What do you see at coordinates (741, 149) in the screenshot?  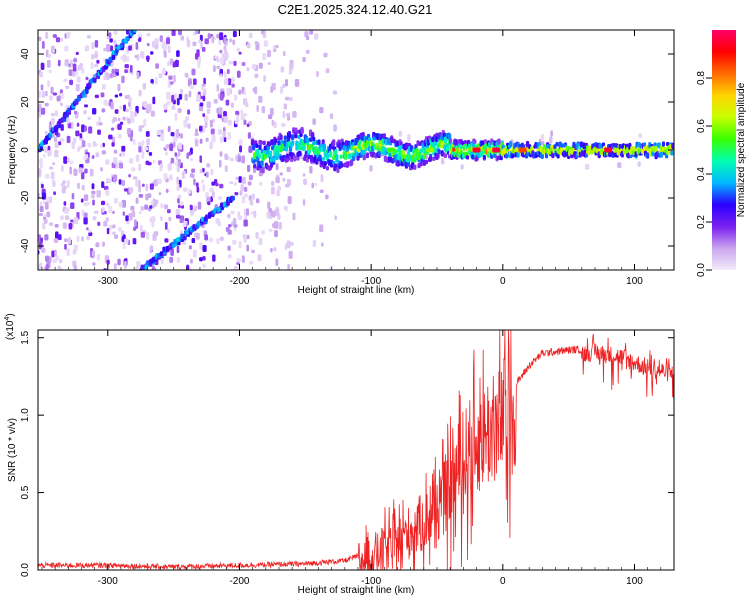 I see `colorbar-label: Normalized spectral amplitude` at bounding box center [741, 149].